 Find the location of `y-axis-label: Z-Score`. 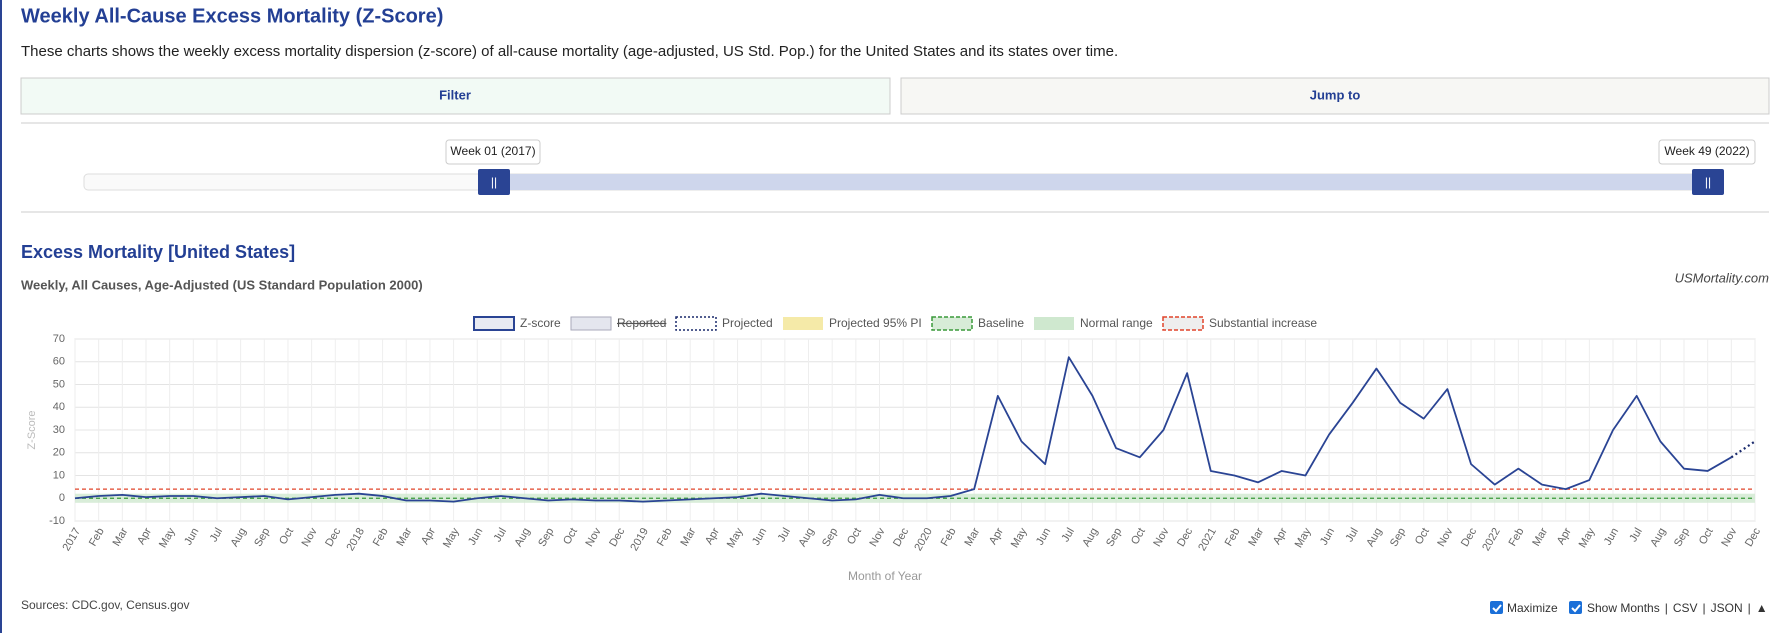

y-axis-label: Z-Score is located at coordinates (32, 429).